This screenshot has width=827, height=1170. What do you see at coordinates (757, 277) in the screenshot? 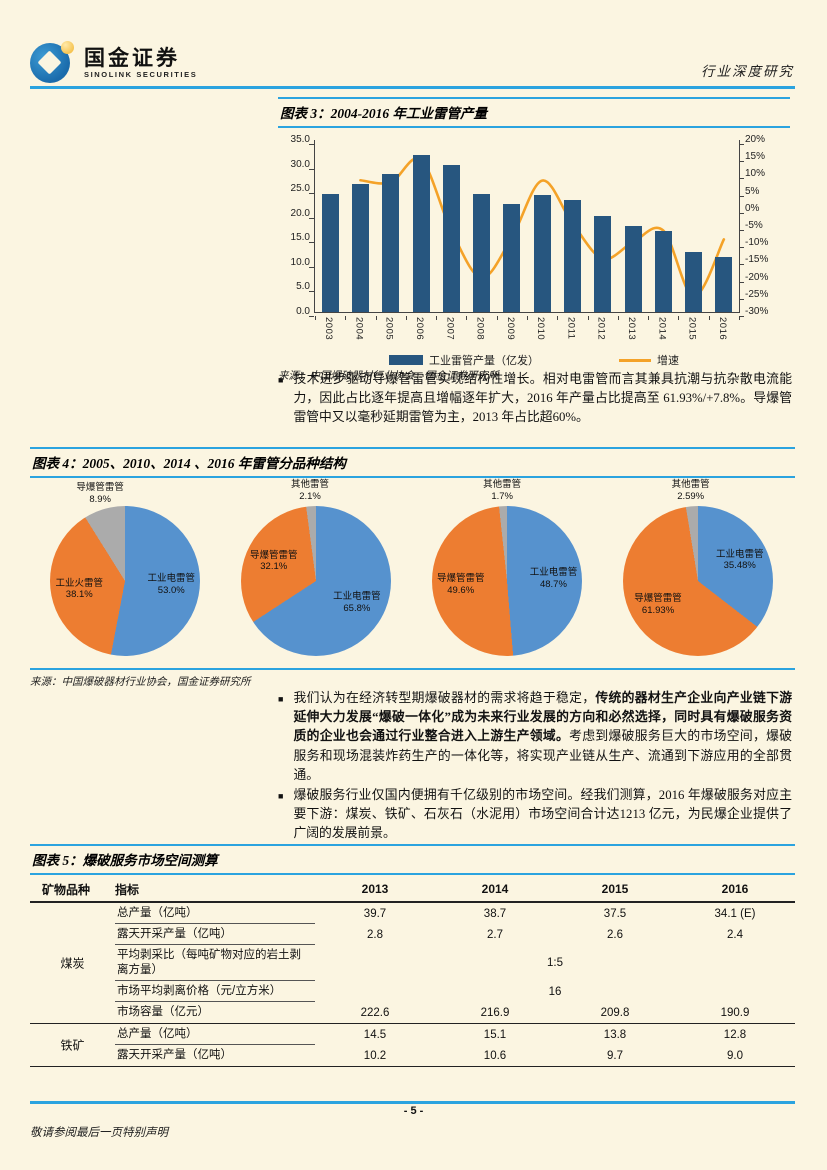
I see `right-axis-tick: -20%` at bounding box center [757, 277].